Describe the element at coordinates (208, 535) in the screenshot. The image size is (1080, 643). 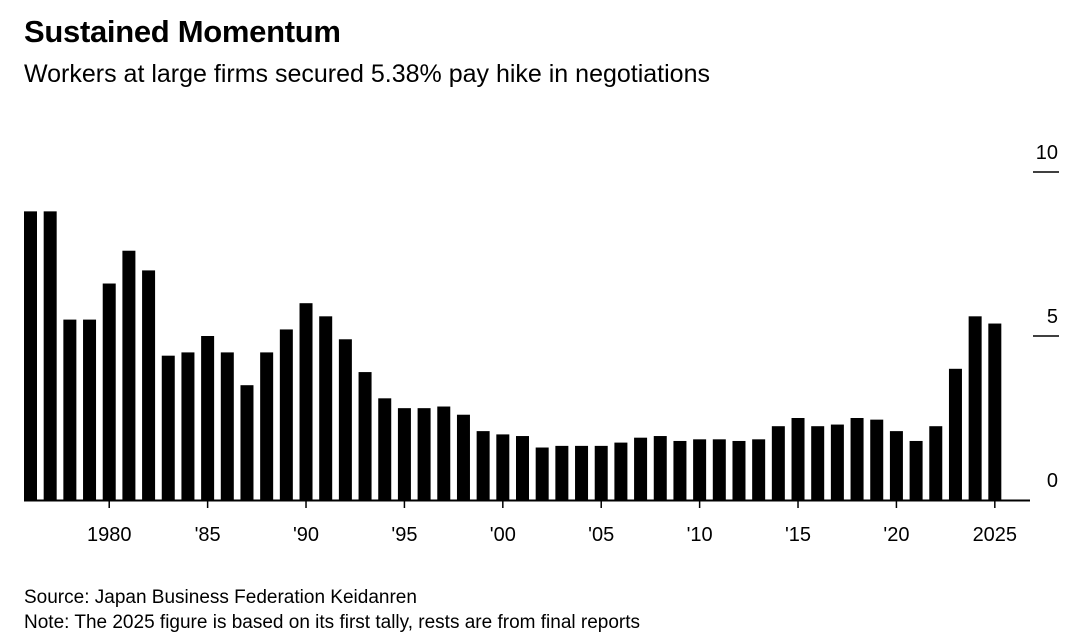
I see `x-tick-label: '85` at that location.